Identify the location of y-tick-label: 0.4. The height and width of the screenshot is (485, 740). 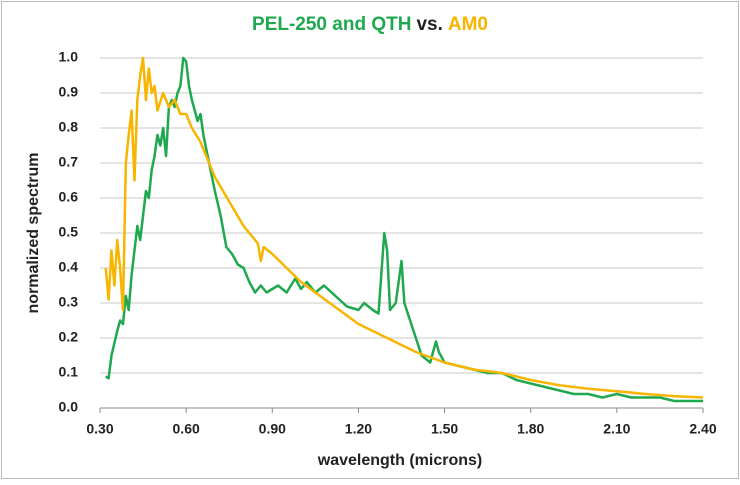
(69, 267).